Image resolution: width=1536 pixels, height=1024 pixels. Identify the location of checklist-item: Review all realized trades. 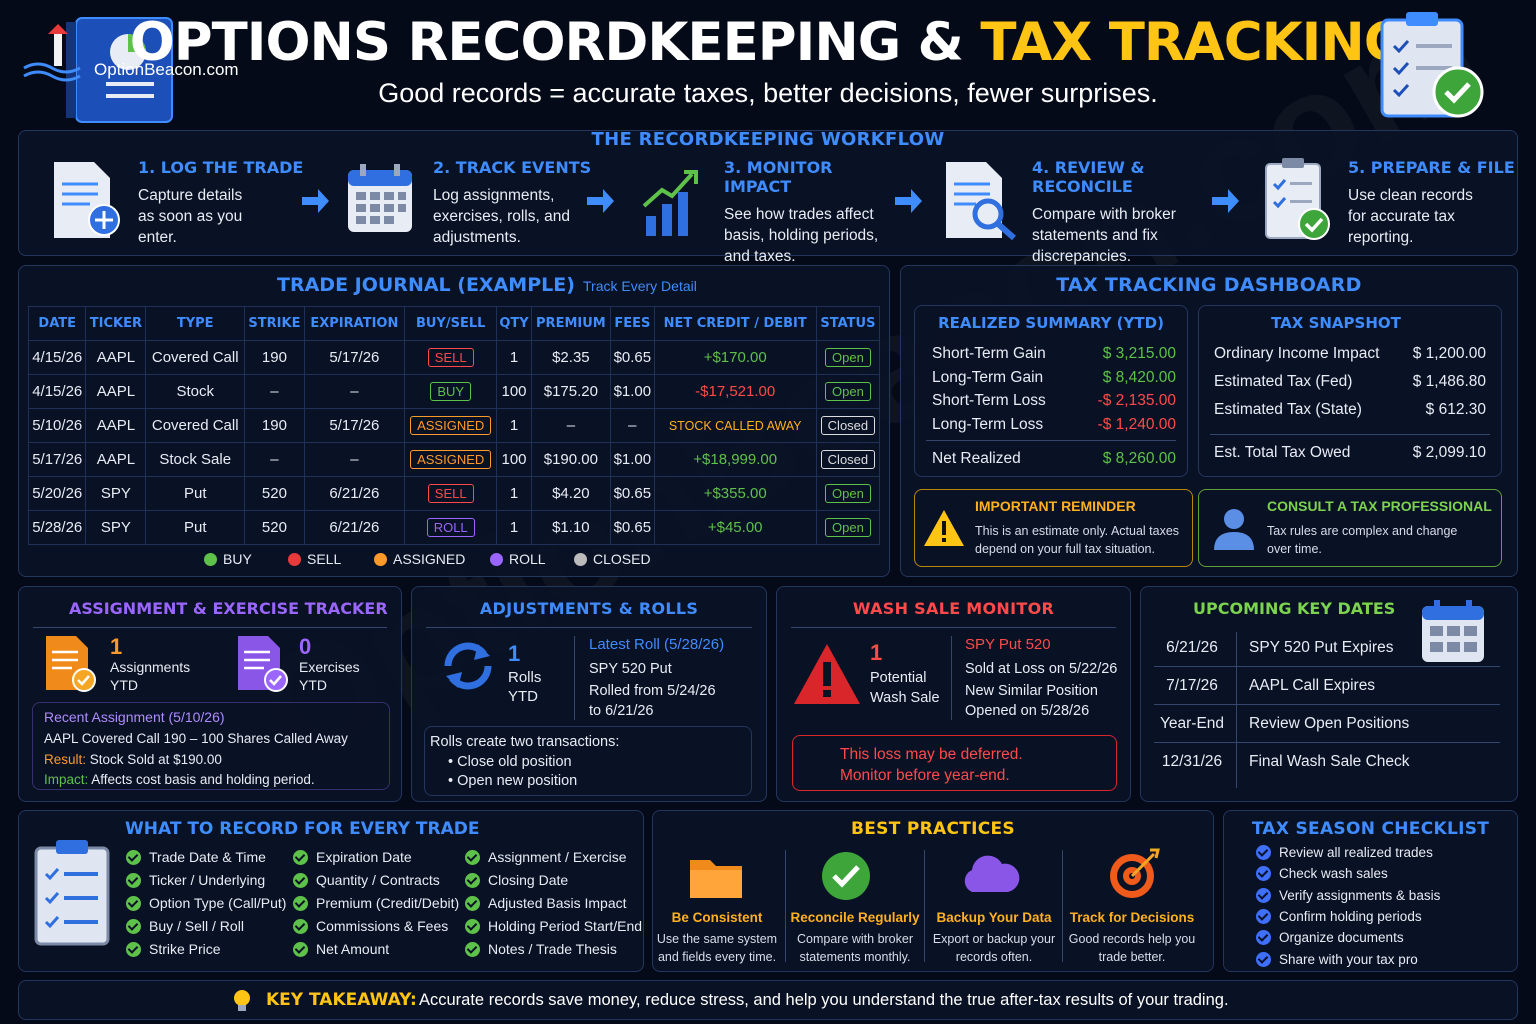
(1344, 852).